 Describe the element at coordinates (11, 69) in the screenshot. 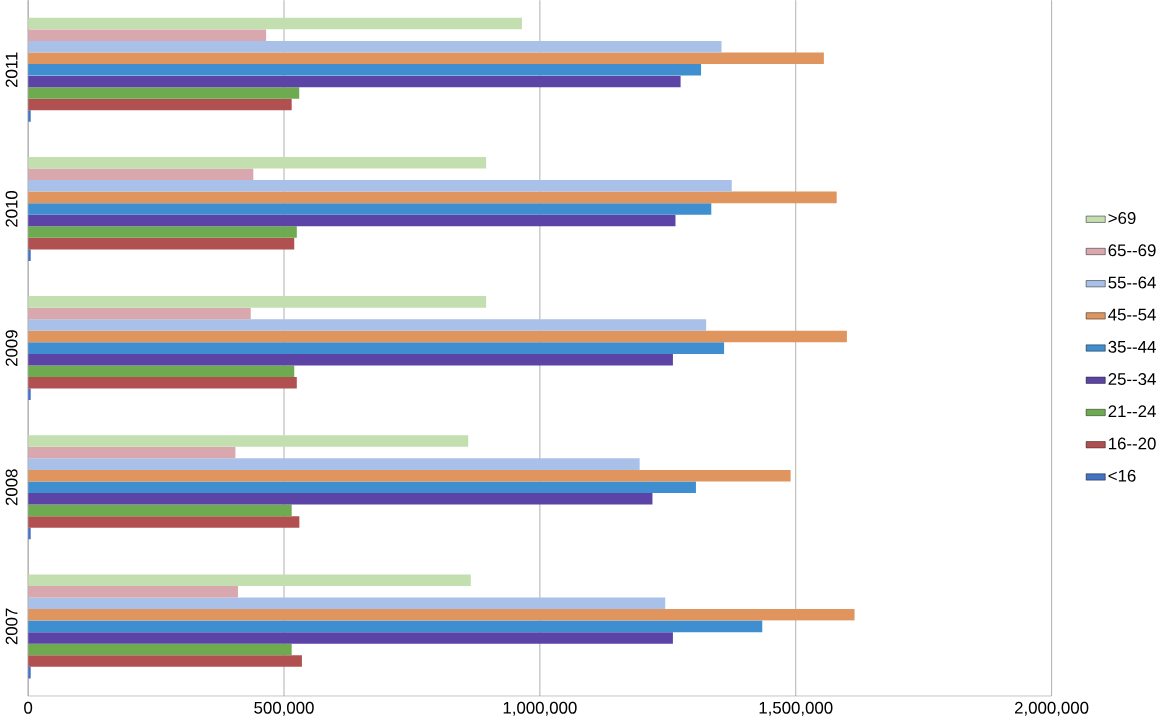

I see `y-tick-label: 2011` at that location.